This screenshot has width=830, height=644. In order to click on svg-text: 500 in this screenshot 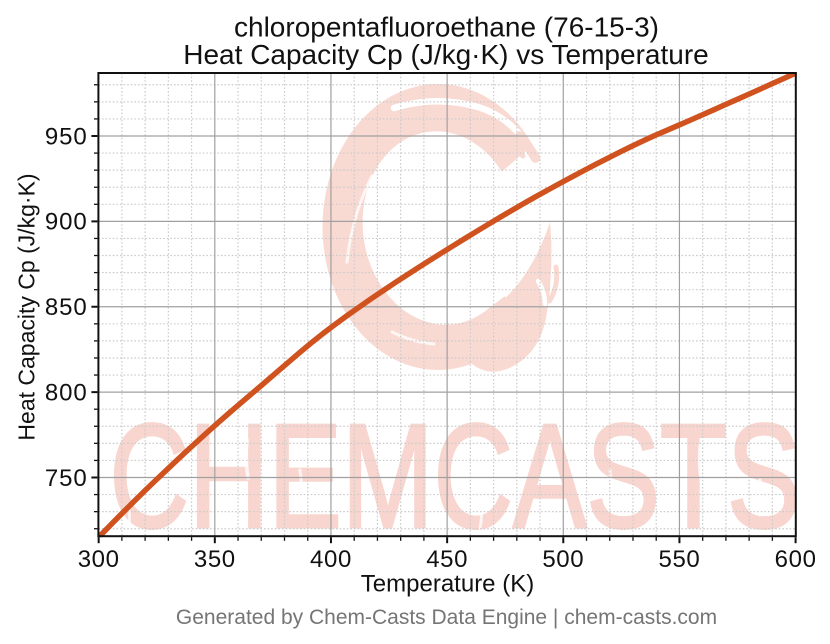, I will do `click(563, 559)`.